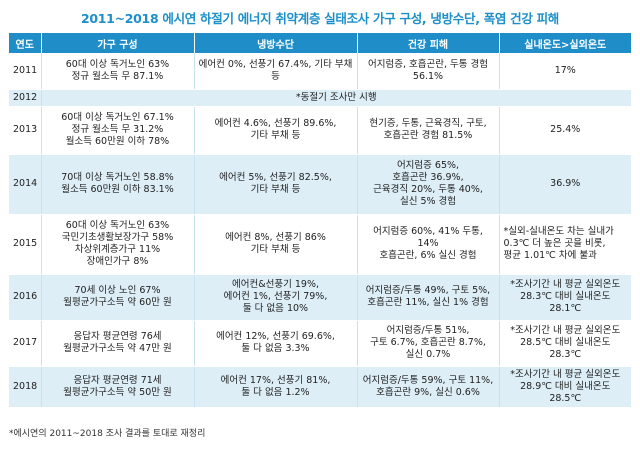 The height and width of the screenshot is (450, 640). I want to click on cell-temperature: 17%, so click(564, 71).